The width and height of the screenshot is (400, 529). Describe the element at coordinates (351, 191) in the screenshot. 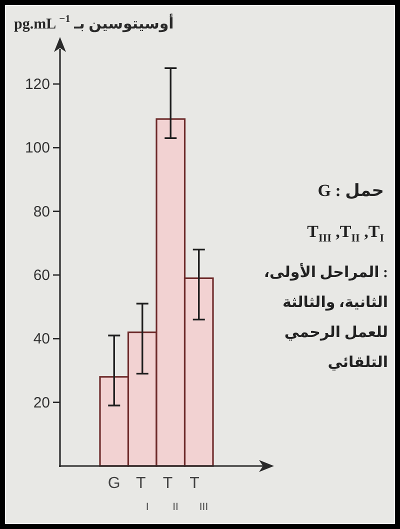

I see `text: G : حمل` at that location.